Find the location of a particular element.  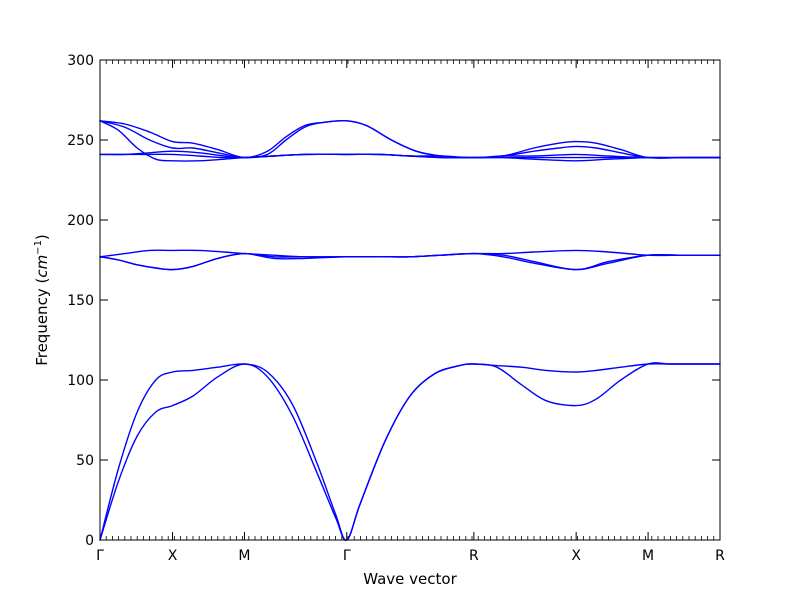

y-tick-label: 150 is located at coordinates (80, 301).